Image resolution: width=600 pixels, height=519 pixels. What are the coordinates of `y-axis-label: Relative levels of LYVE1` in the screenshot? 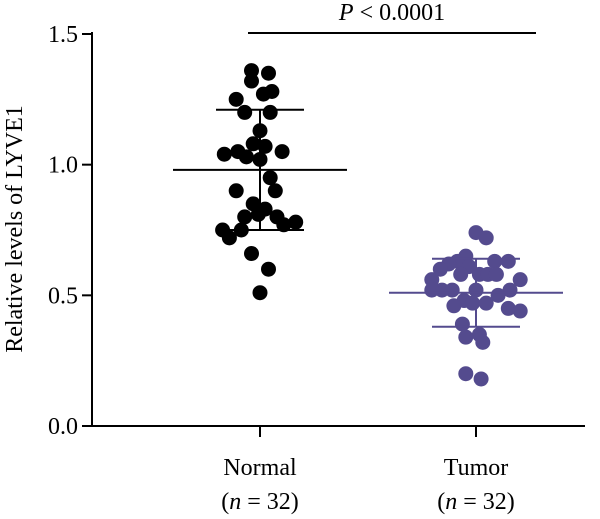 It's located at (15, 229).